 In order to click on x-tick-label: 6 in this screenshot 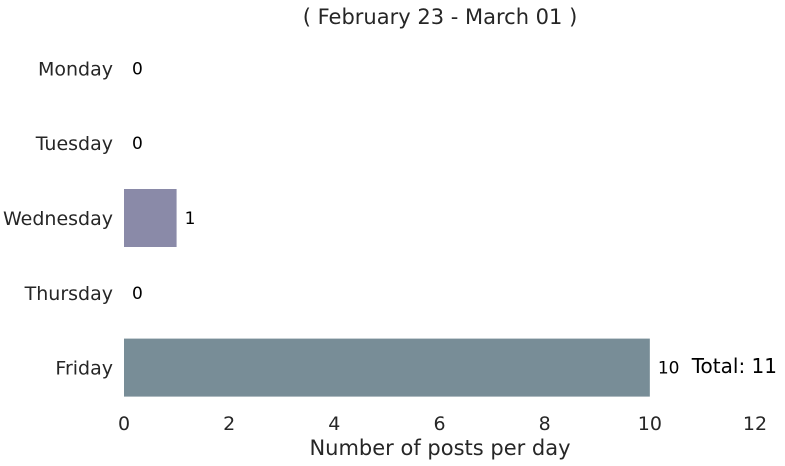, I will do `click(439, 424)`.